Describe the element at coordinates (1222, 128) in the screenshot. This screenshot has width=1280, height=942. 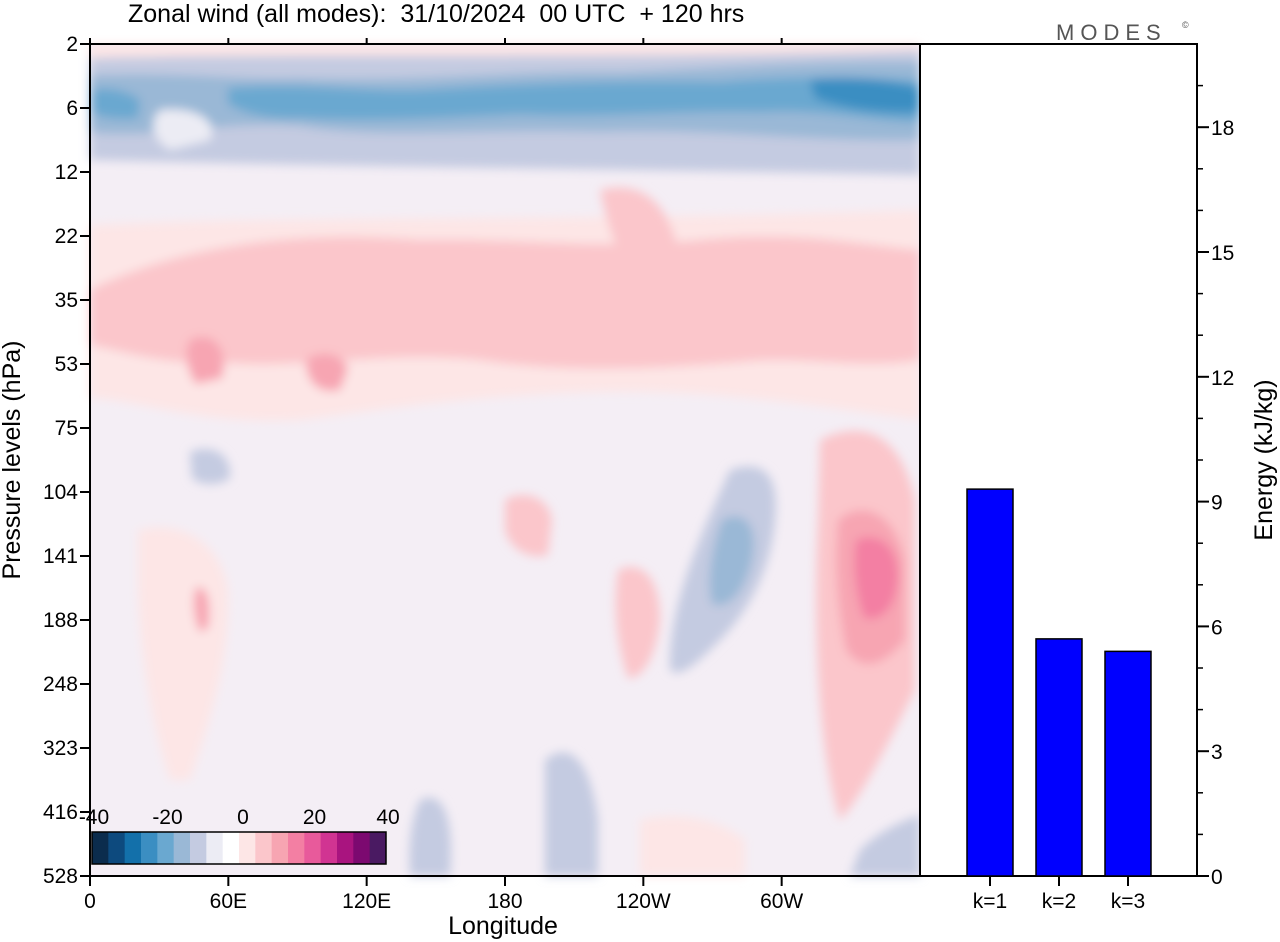
I see `energy-tick-label: 18` at that location.